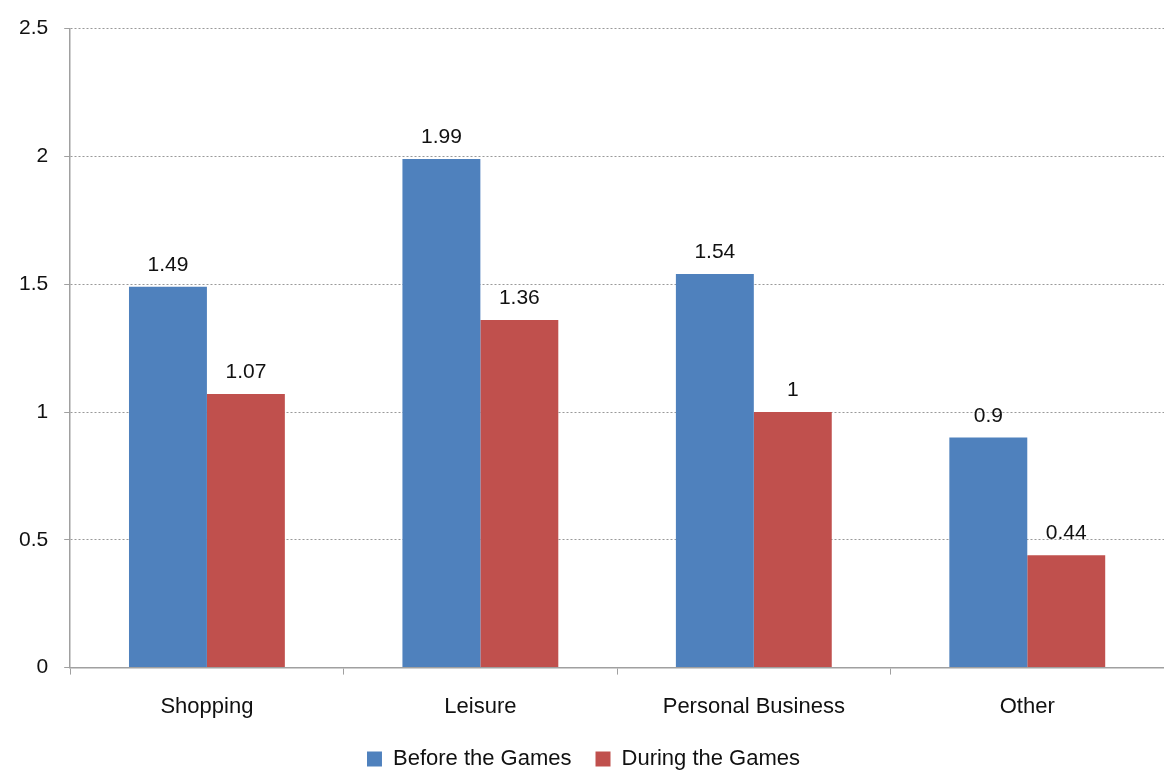  What do you see at coordinates (42, 155) in the screenshot?
I see `y-tick-label: 2` at bounding box center [42, 155].